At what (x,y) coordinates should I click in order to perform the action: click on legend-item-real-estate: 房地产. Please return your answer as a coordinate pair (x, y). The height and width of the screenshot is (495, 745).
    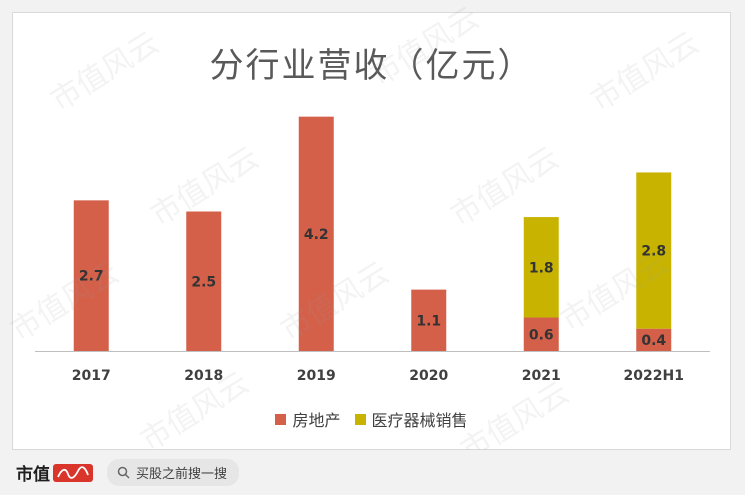
    Looking at the image, I should click on (308, 419).